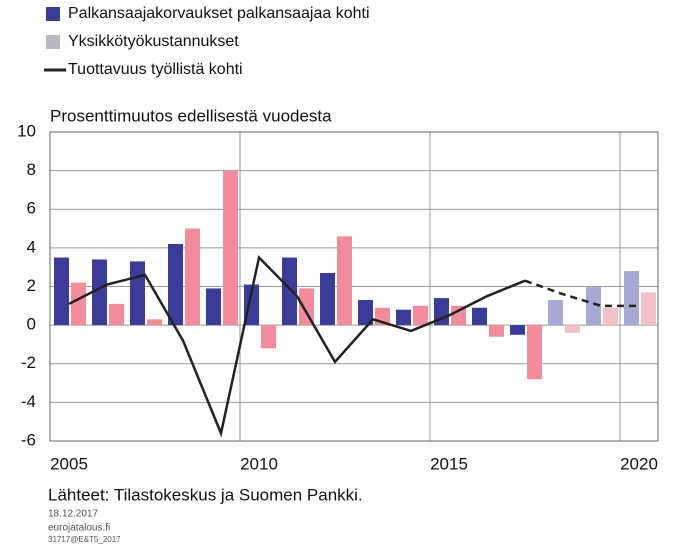 The height and width of the screenshot is (549, 680). I want to click on source: Lähteet: Tilastokeskus ja Suomen Pankki., so click(205, 494).